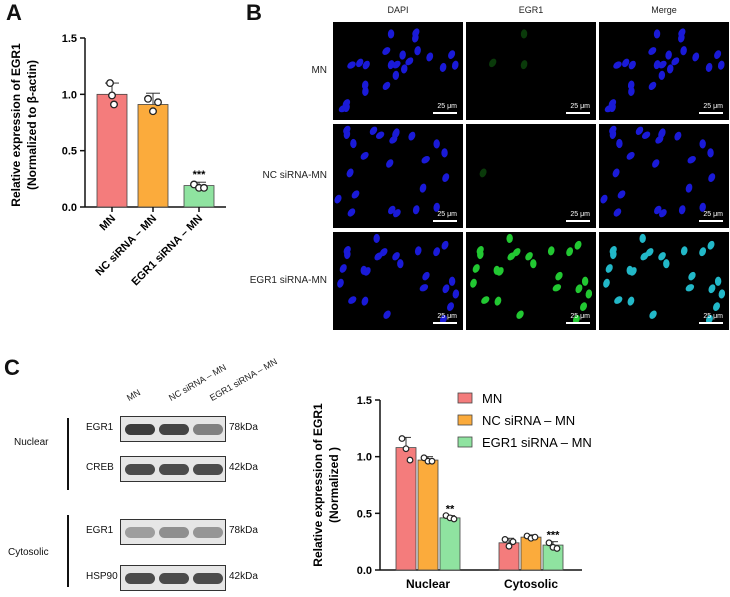  What do you see at coordinates (28, 552) in the screenshot?
I see `fraction-label: Cytosolic` at bounding box center [28, 552].